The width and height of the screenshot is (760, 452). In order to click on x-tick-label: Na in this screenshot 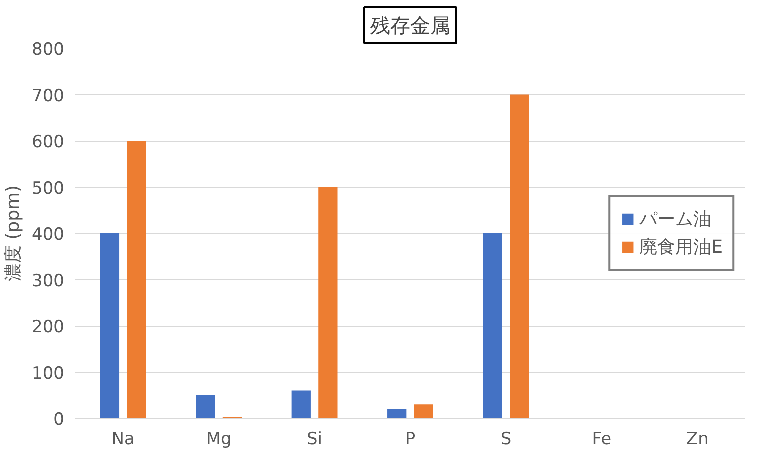, I will do `click(123, 440)`.